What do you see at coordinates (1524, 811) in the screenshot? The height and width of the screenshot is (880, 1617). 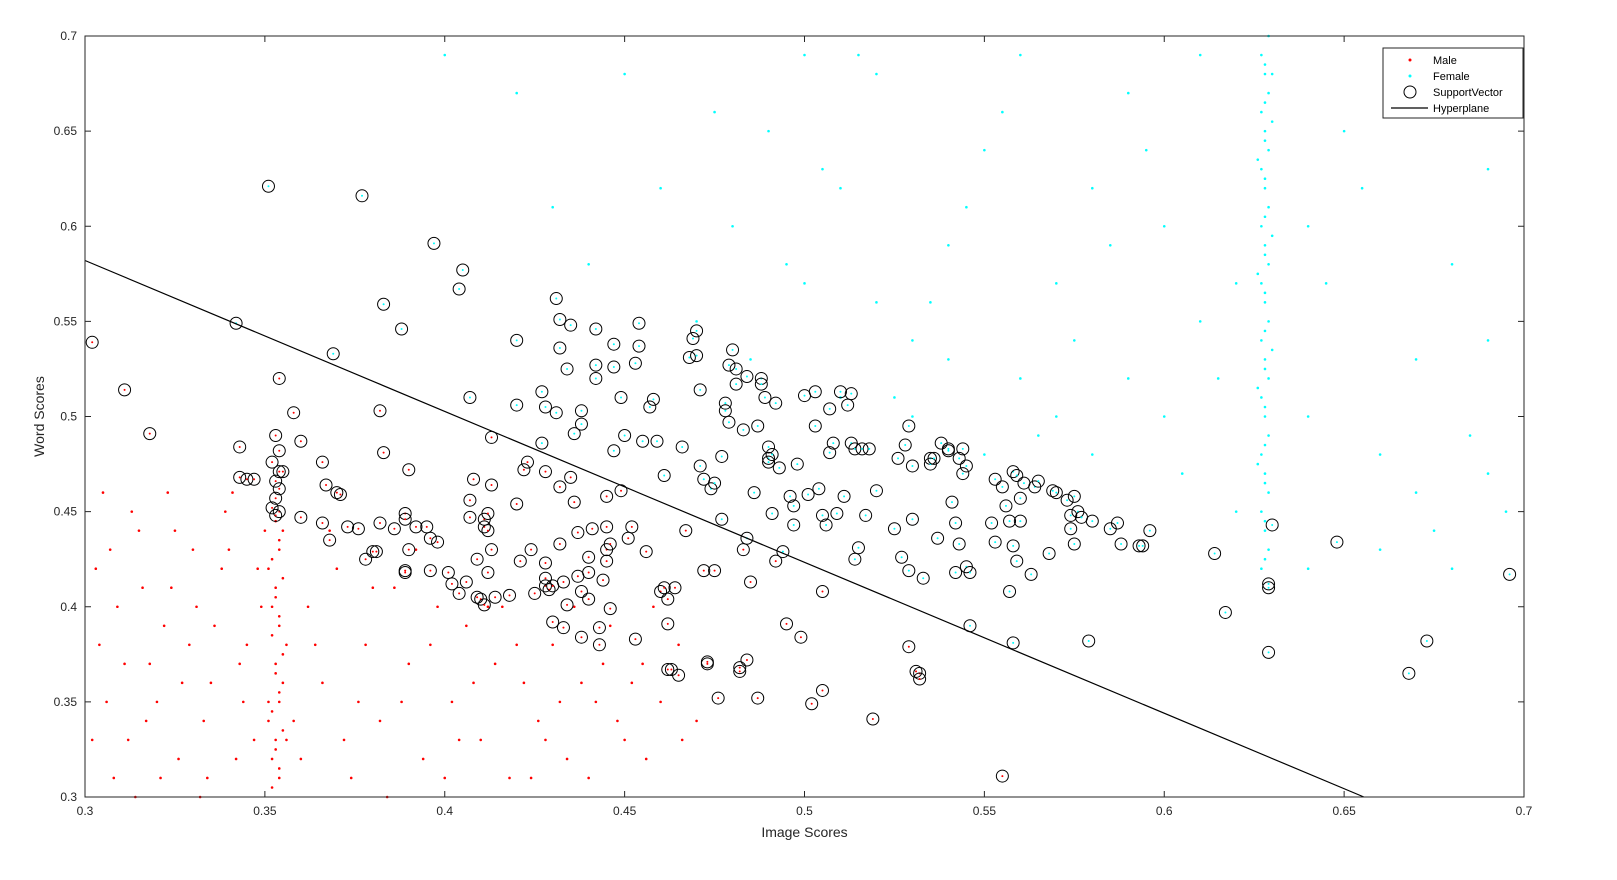 I see `x-tick-label: 0.7` at bounding box center [1524, 811].